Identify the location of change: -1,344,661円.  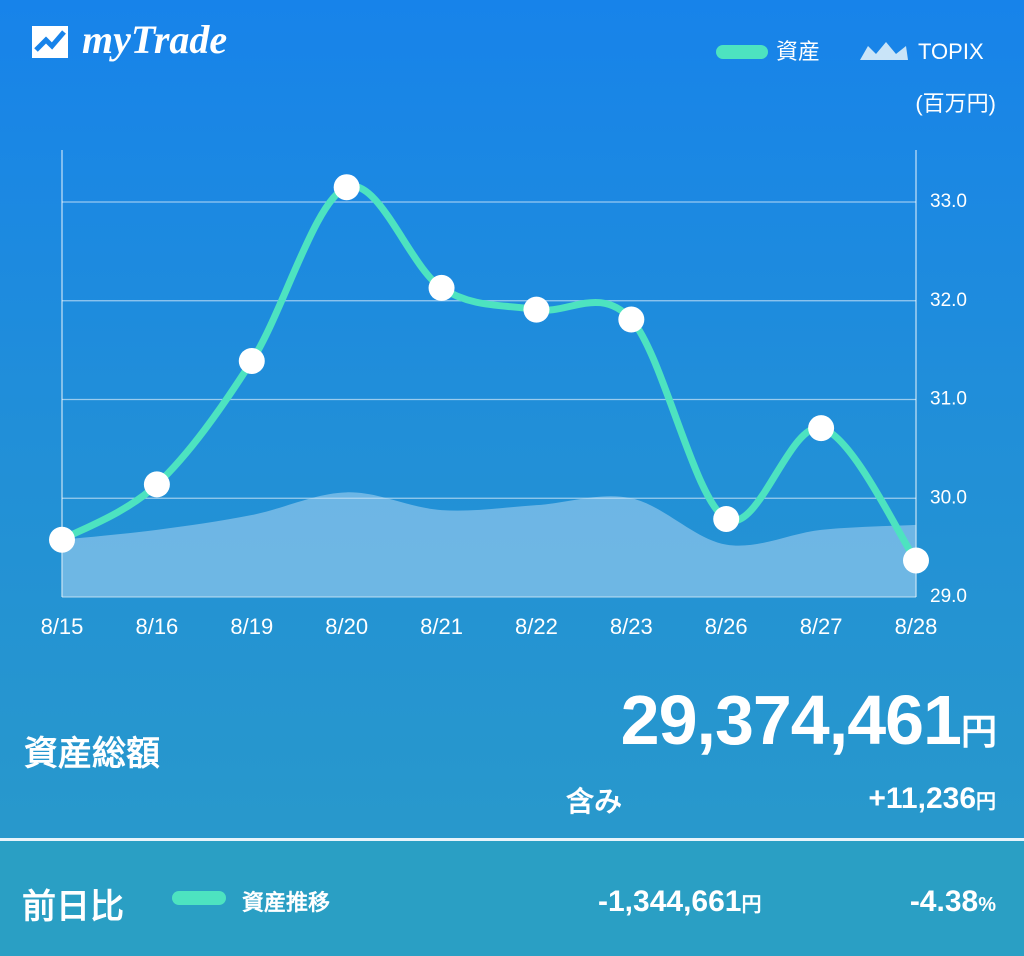
(679, 902).